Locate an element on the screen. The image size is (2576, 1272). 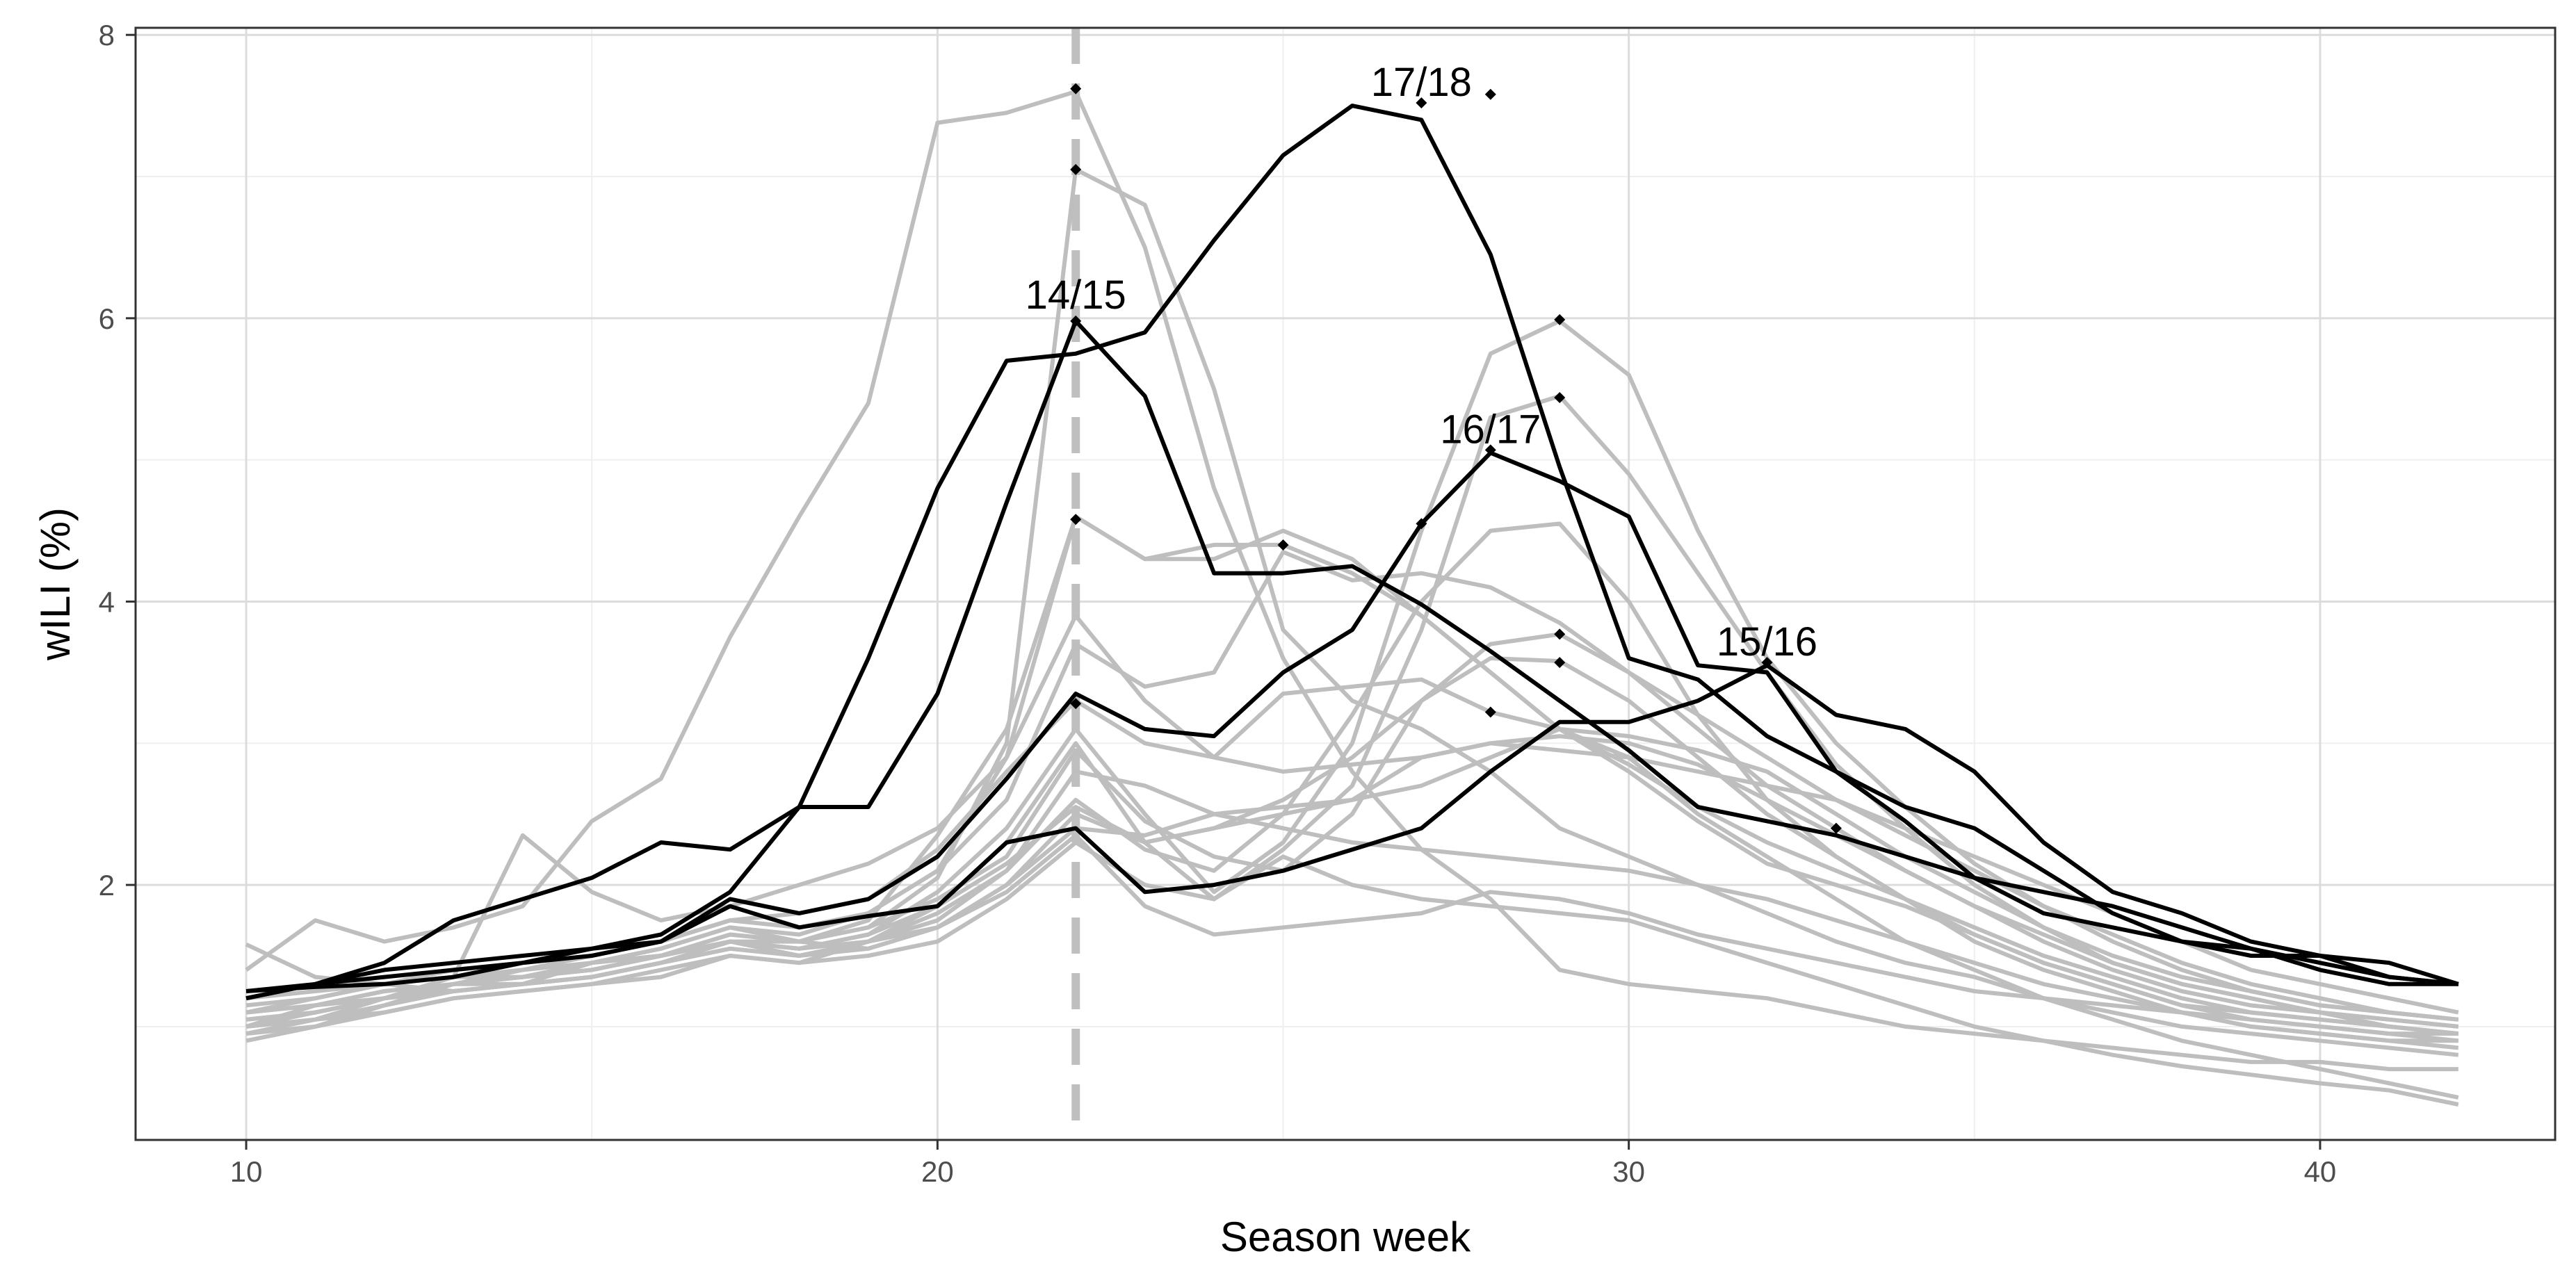
y-axis-title: wILI (%) is located at coordinates (55, 584).